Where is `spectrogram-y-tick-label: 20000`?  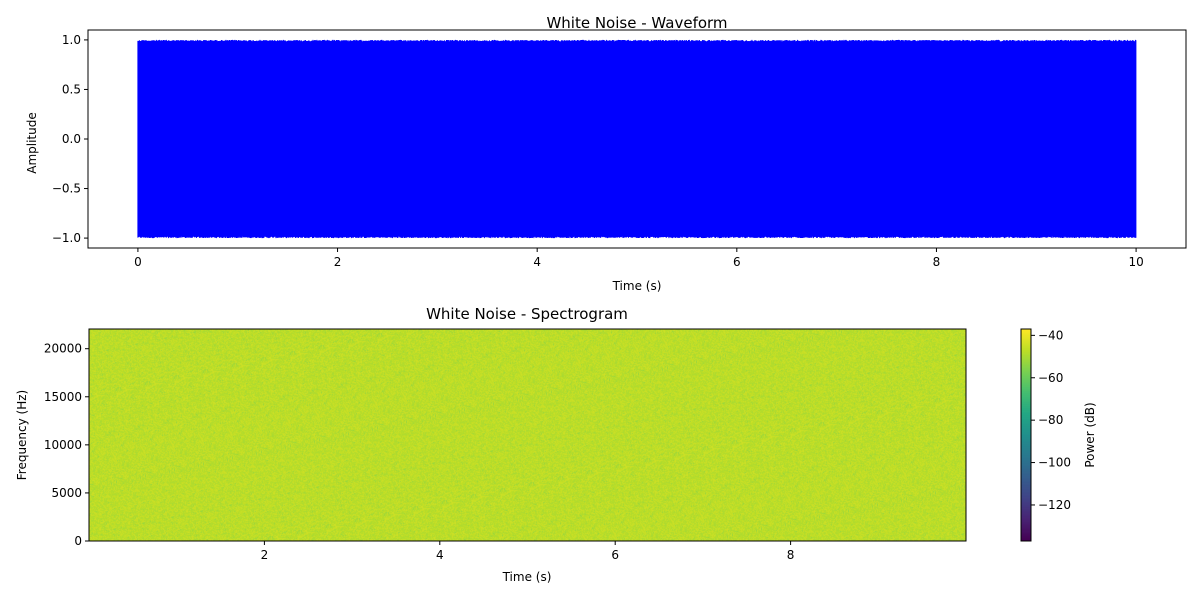
spectrogram-y-tick-label: 20000 is located at coordinates (63, 349).